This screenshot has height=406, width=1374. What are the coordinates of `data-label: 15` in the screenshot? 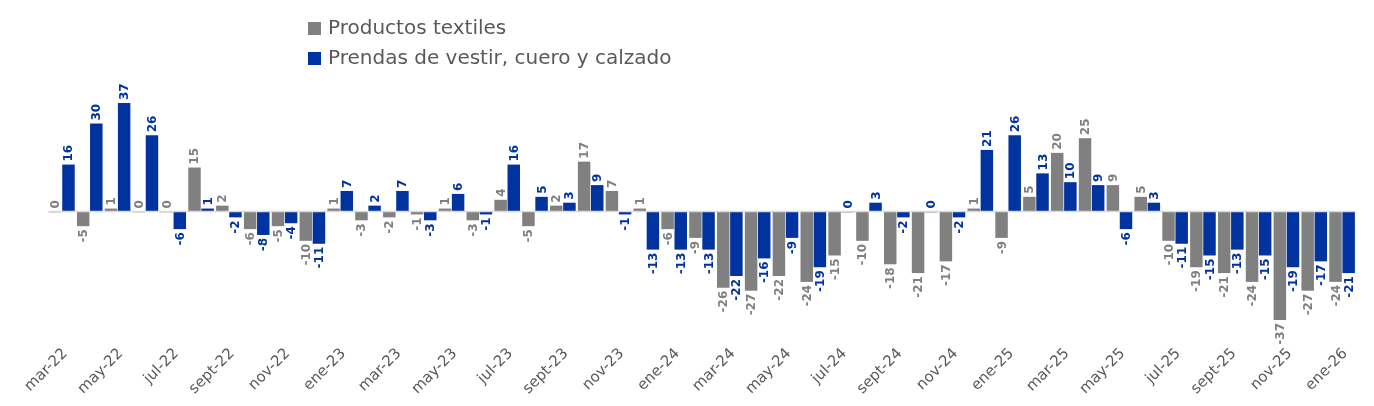 It's located at (194, 156).